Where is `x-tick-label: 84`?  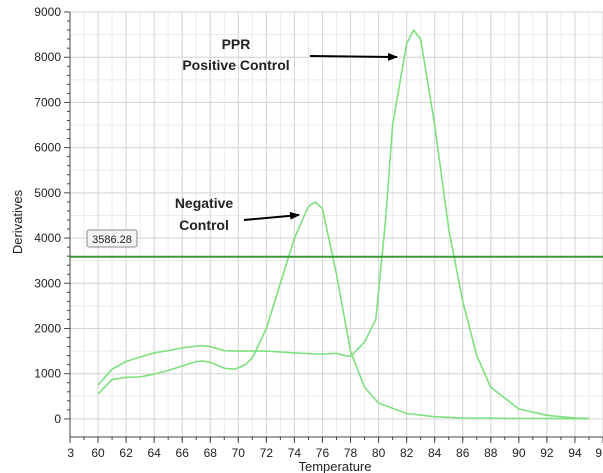 x-tick-label: 84 is located at coordinates (435, 453).